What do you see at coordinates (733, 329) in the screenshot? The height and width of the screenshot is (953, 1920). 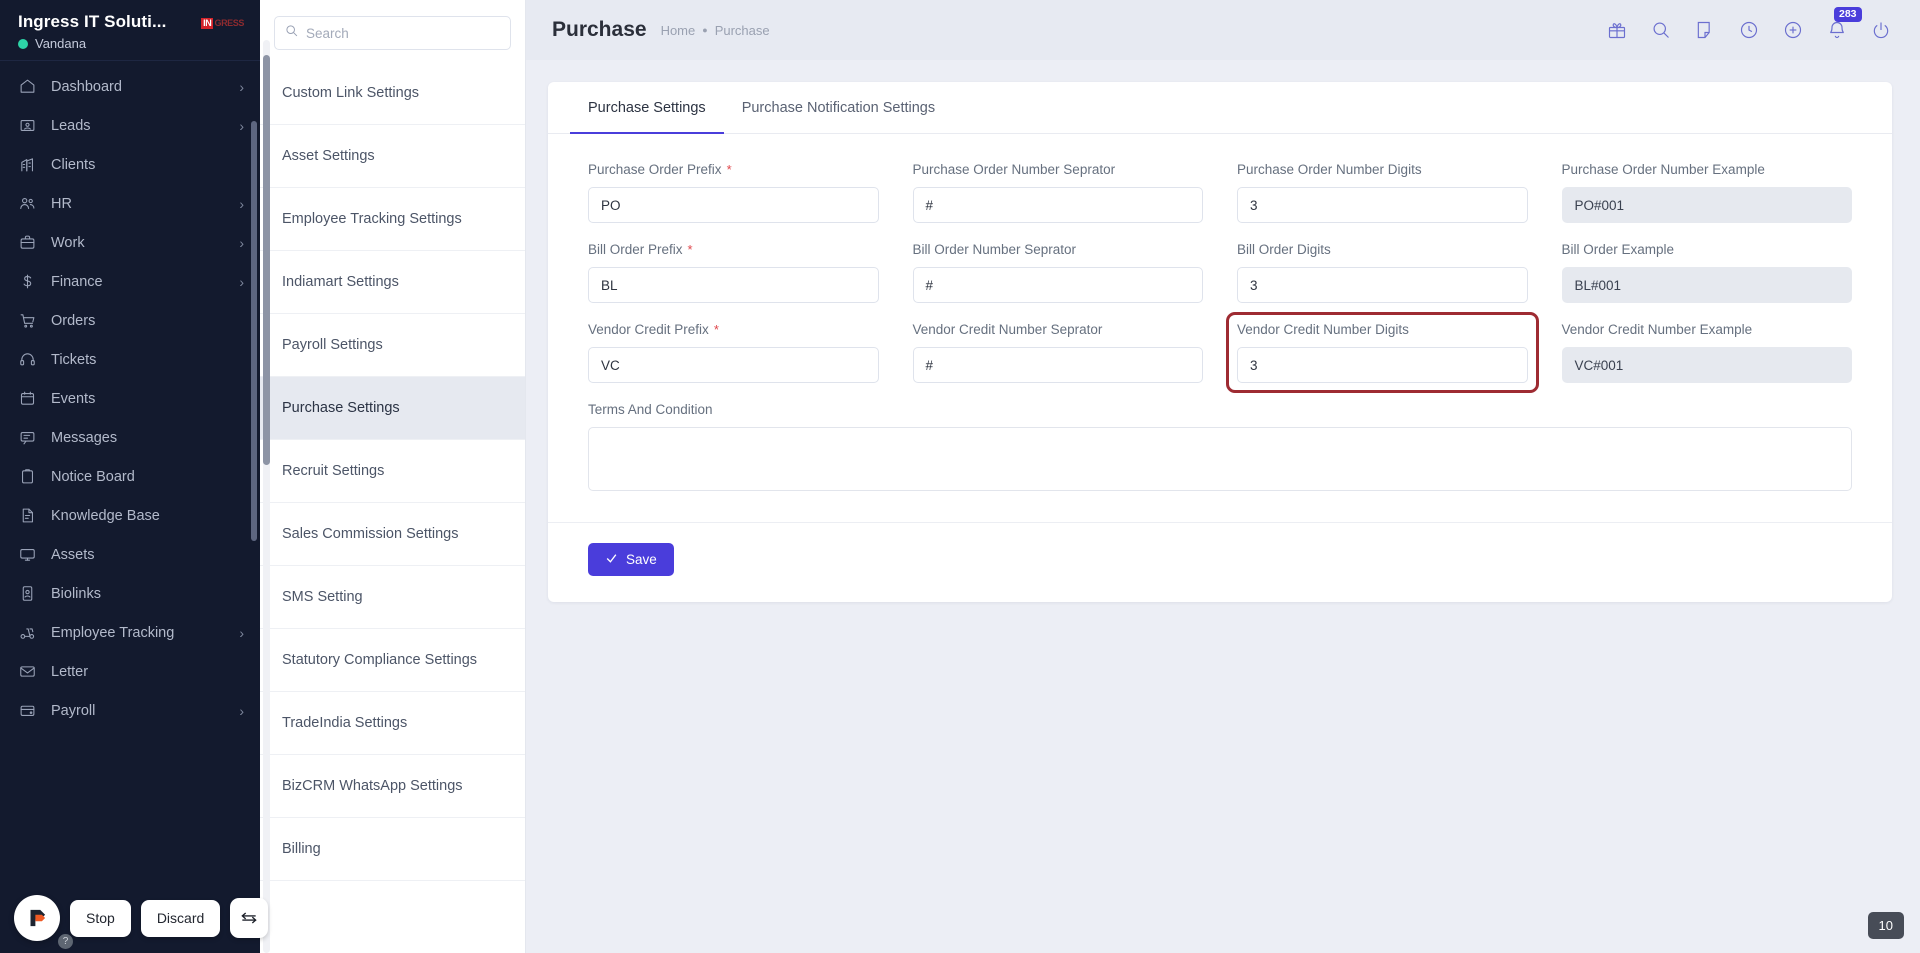 I see `label-vc-prefix: Vendor Credit Prefix *` at bounding box center [733, 329].